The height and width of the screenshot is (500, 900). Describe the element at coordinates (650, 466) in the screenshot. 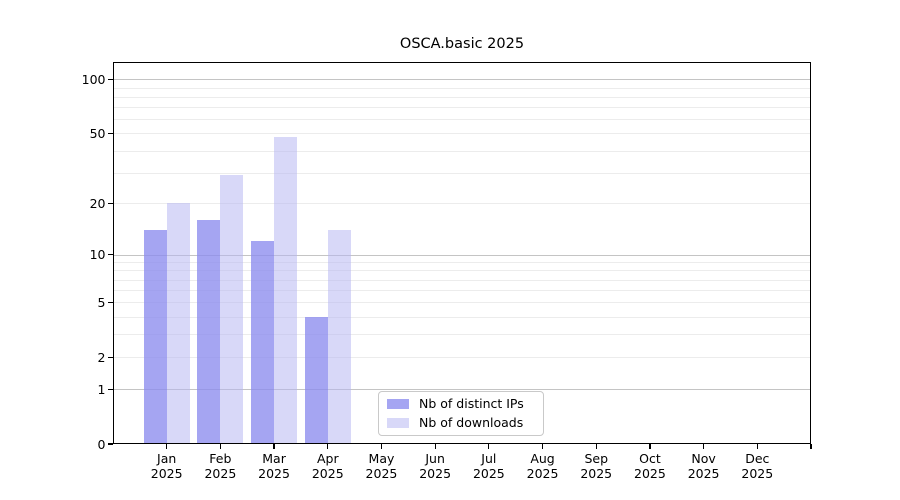

I see `x-tick-label: Oct 2025` at that location.